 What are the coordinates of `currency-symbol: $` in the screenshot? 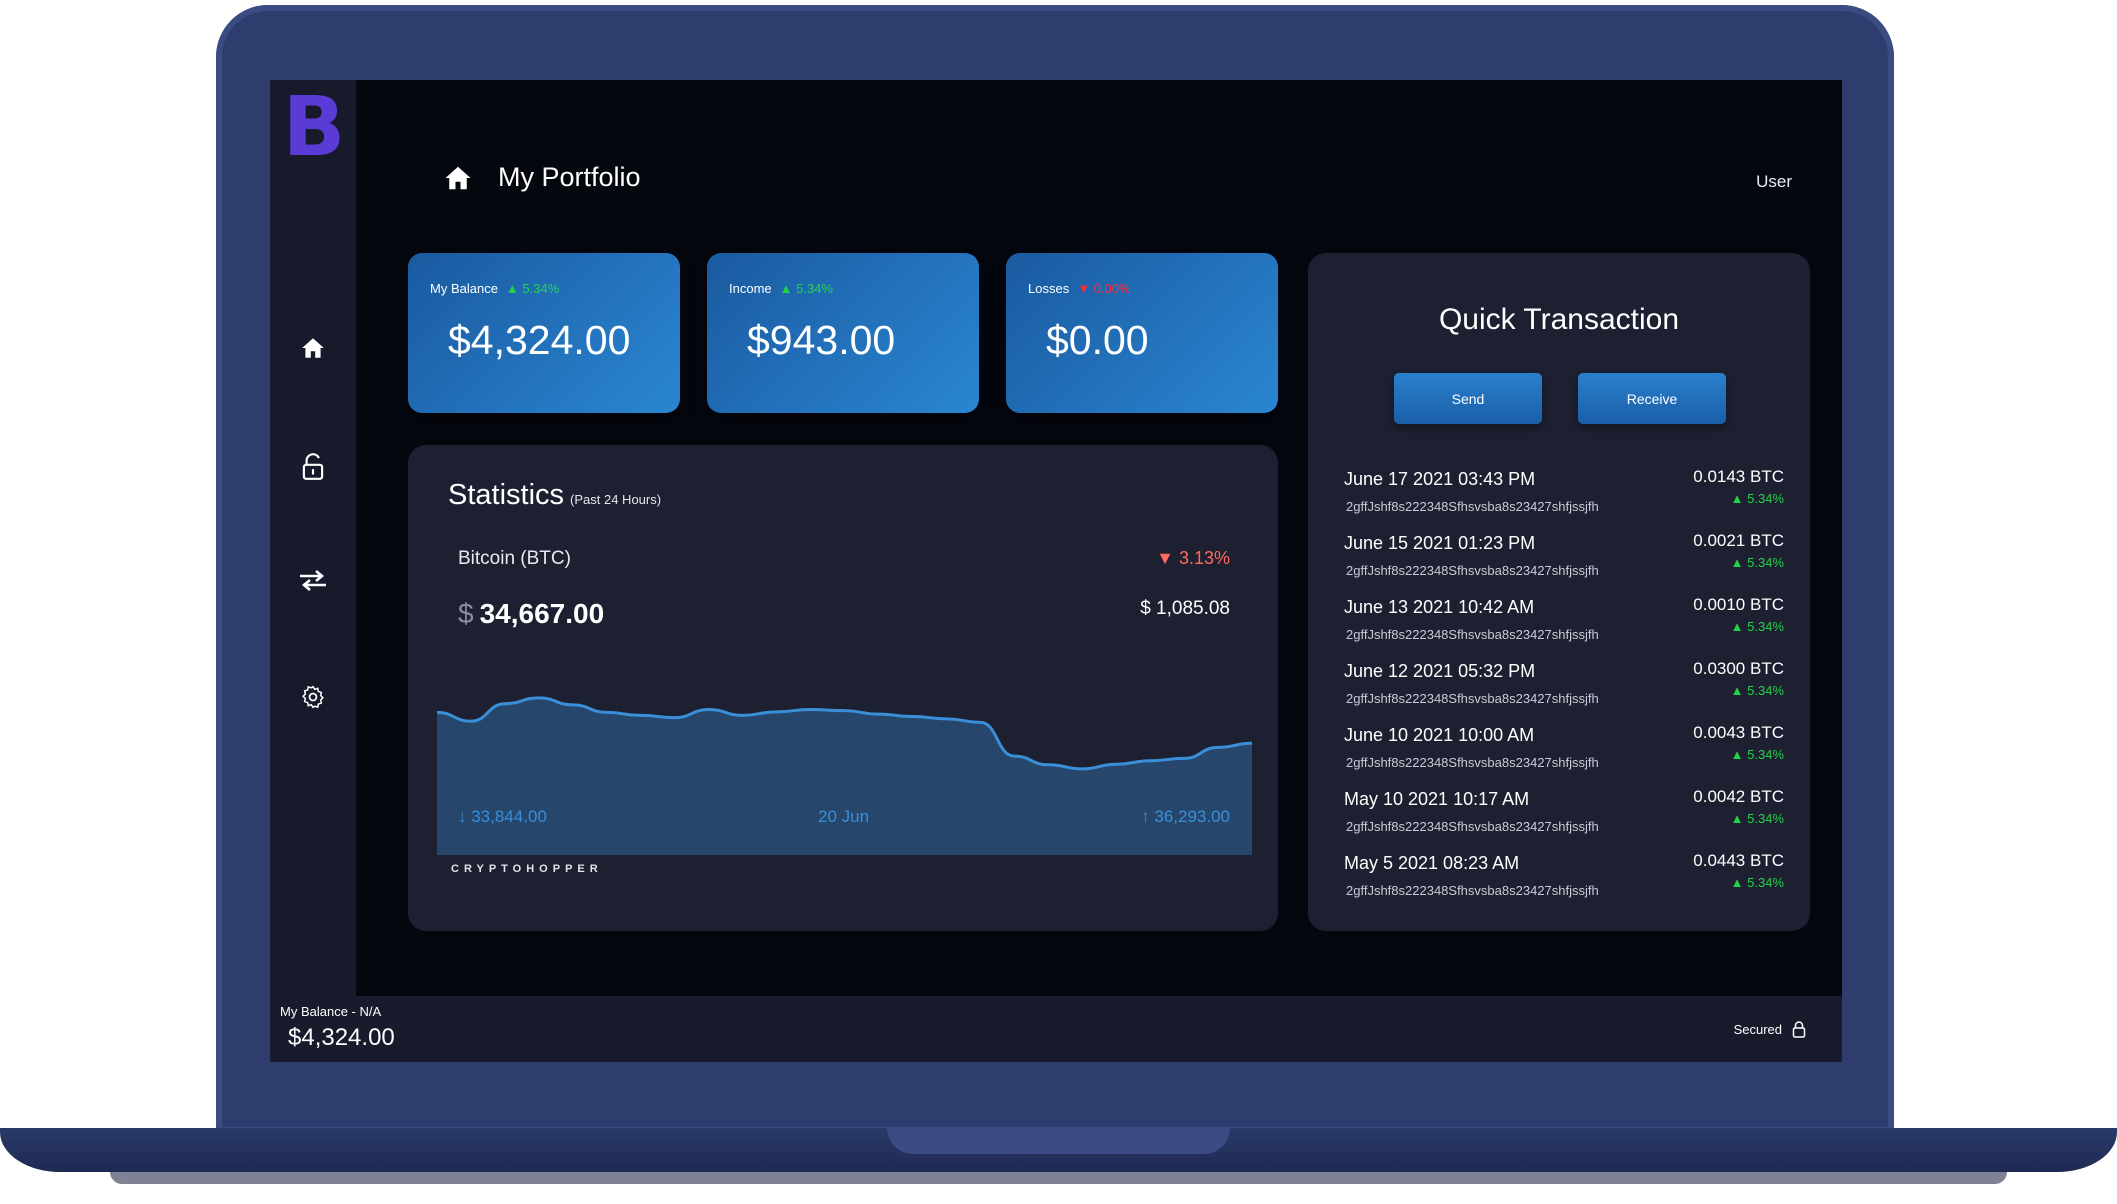 It's located at (466, 613).